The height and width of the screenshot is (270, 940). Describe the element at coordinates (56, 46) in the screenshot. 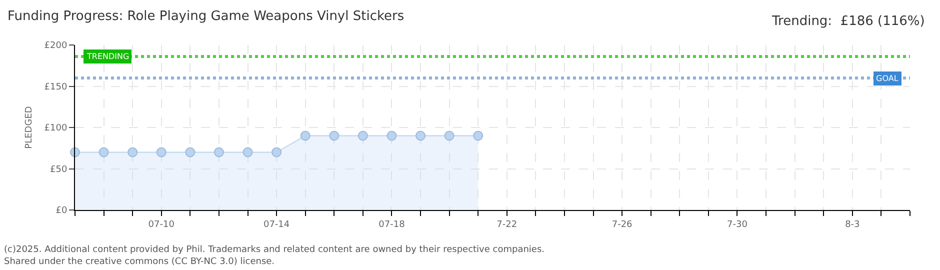

I see `y-tick-label: £200` at that location.